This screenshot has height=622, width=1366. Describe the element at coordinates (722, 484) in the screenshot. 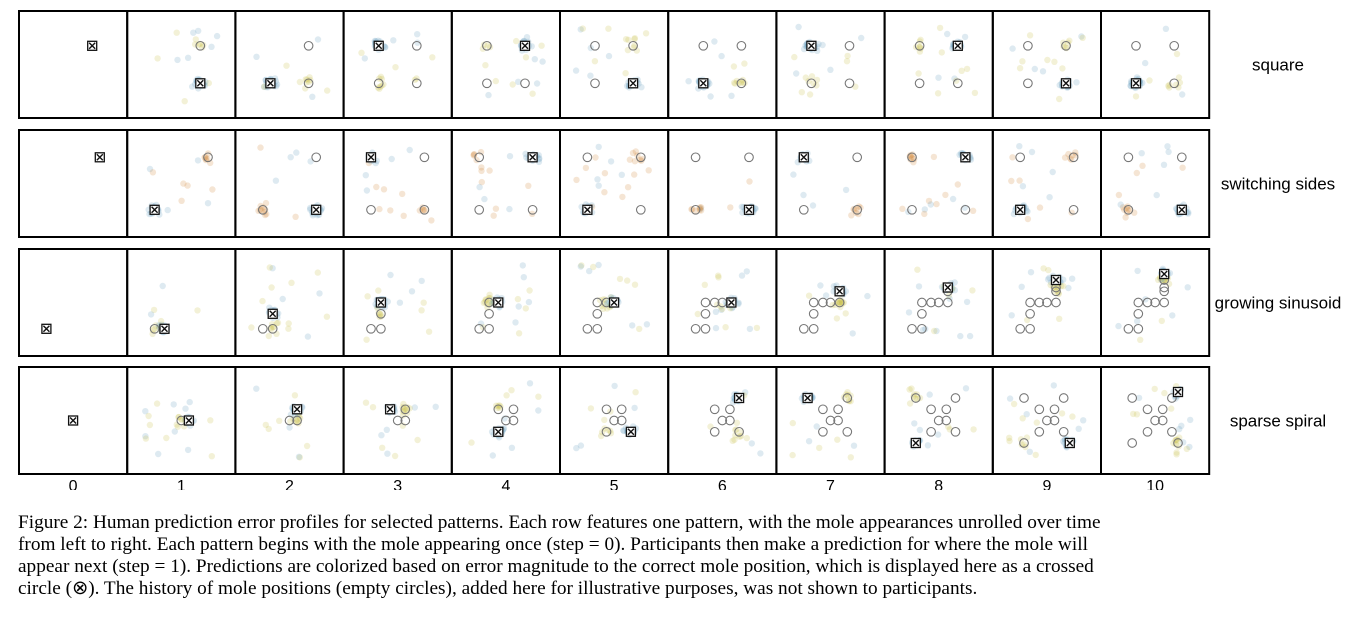

I see `step-label: 6` at that location.